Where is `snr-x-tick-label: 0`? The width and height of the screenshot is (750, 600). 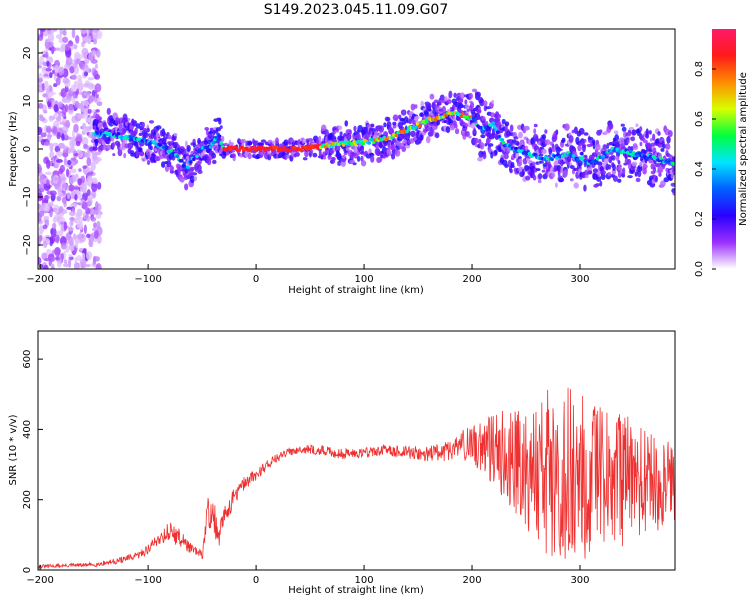 snr-x-tick-label: 0 is located at coordinates (256, 580).